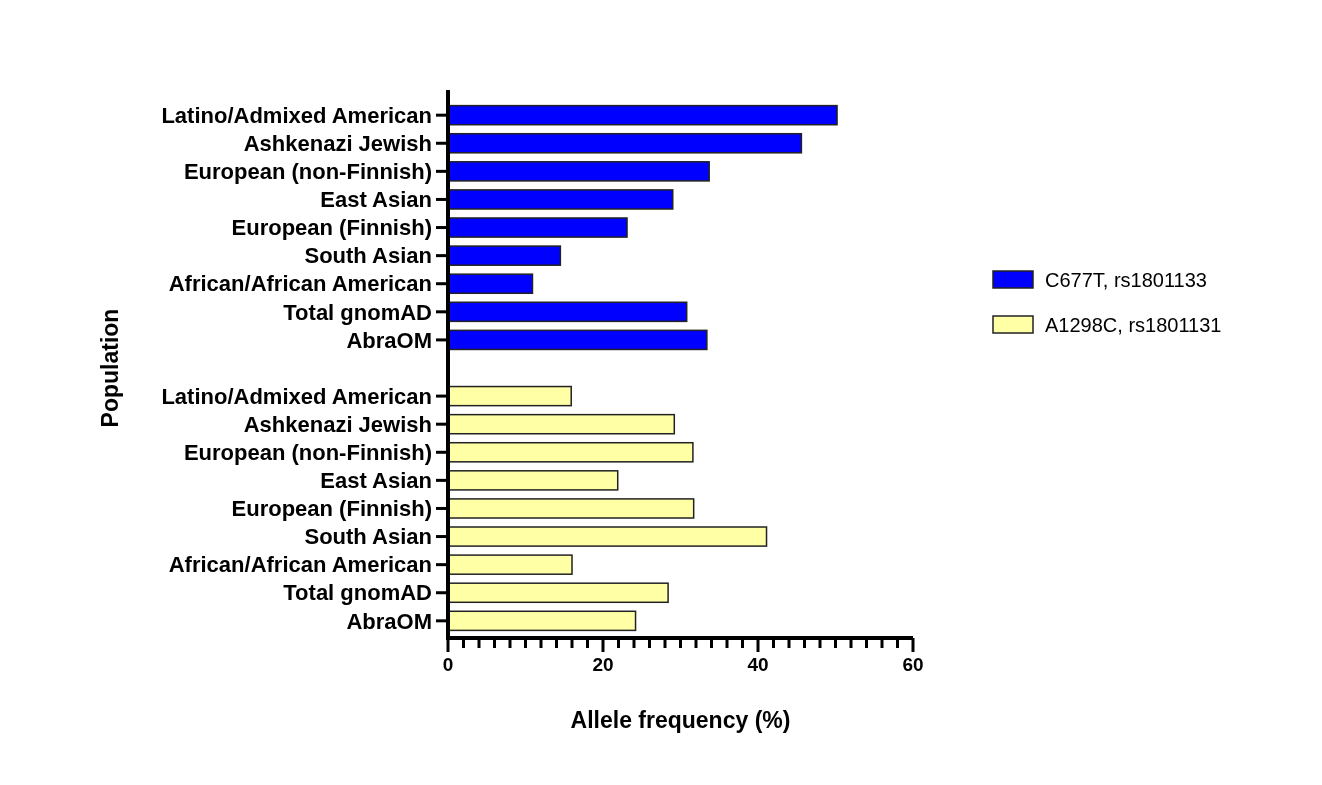 This screenshot has width=1322, height=785. Describe the element at coordinates (603, 664) in the screenshot. I see `x-tick-label: 20` at that location.